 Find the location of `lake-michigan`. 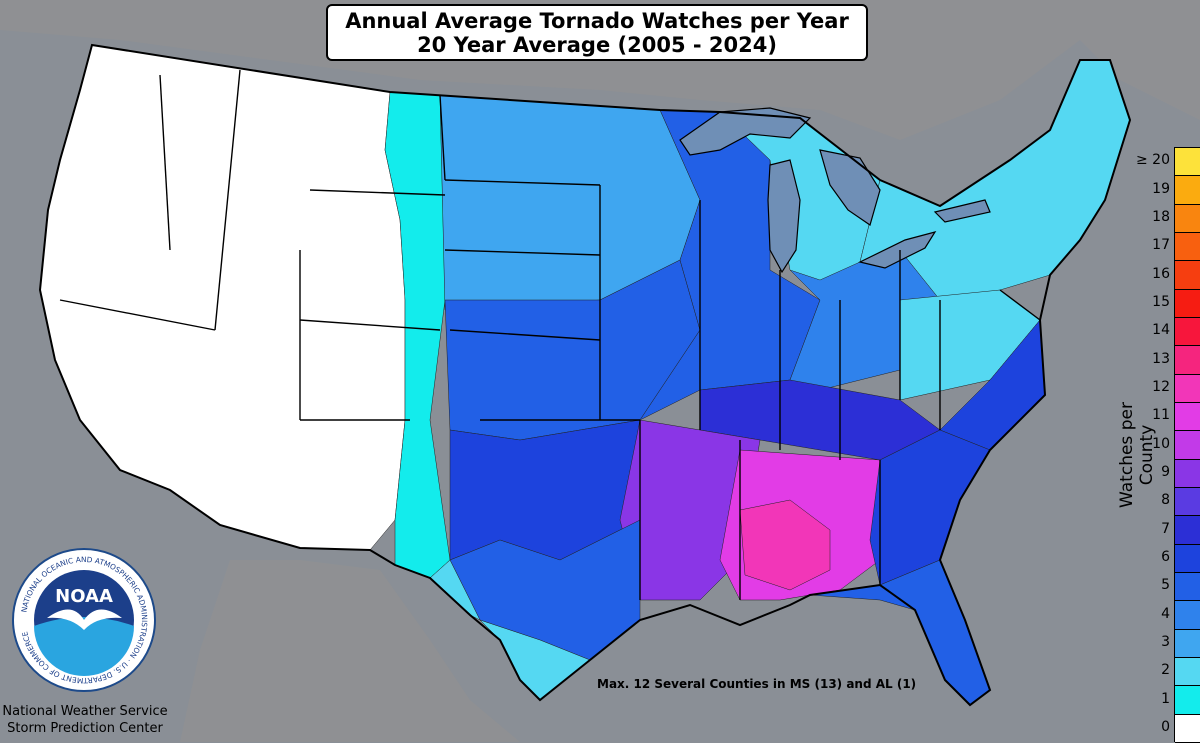

lake-michigan is located at coordinates (784, 216).